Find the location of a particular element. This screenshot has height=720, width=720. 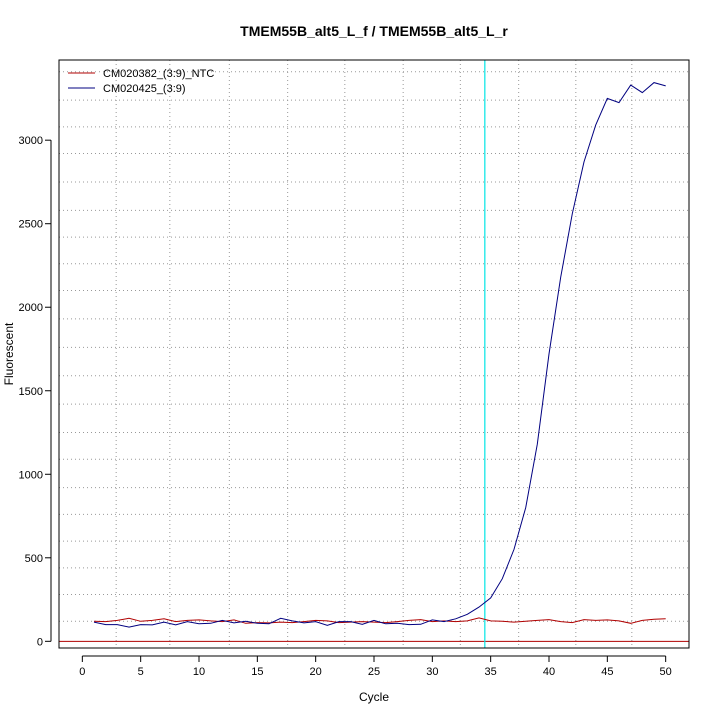

legend-label-1: CM020382_(3:9)_NTC is located at coordinates (158, 74).